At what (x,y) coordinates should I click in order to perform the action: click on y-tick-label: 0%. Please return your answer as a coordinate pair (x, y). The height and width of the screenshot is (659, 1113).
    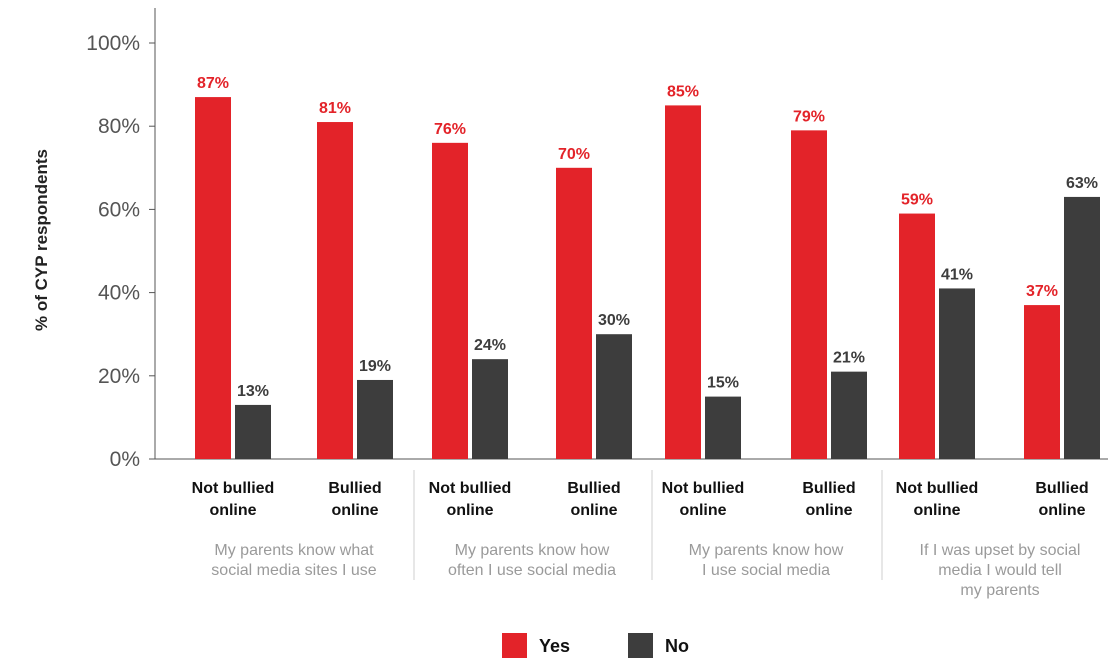
    Looking at the image, I should click on (125, 459).